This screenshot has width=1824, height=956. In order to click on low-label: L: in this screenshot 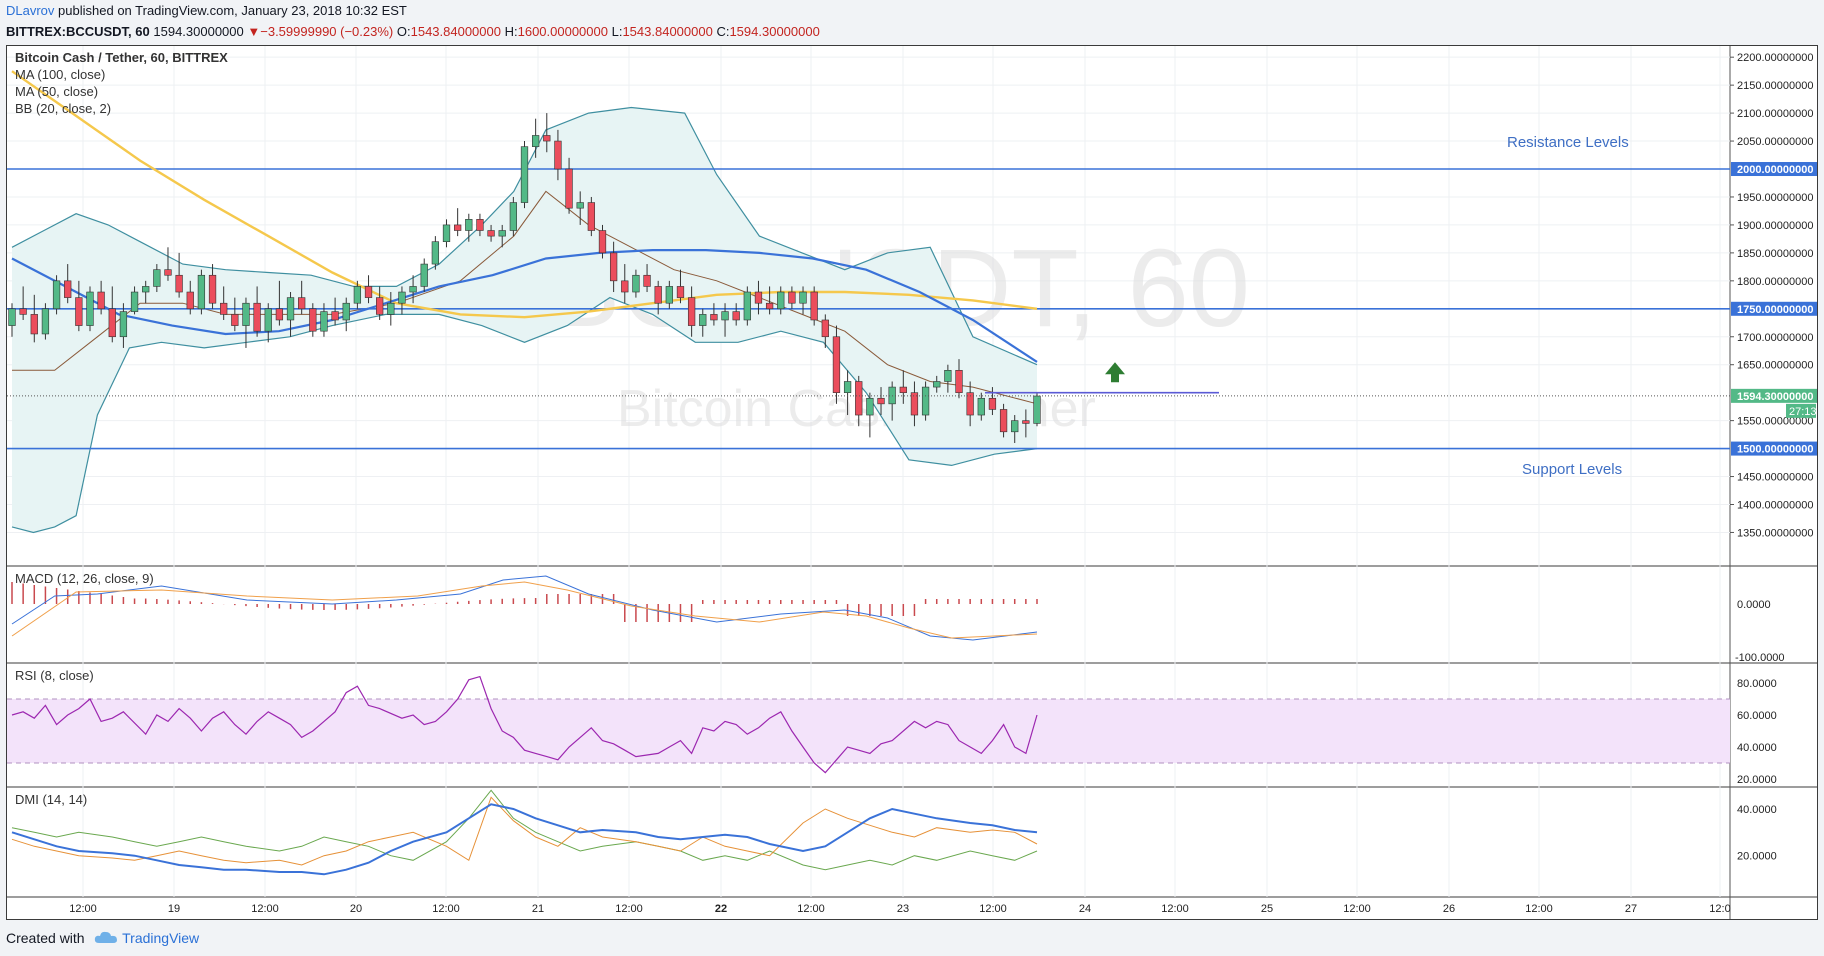, I will do `click(617, 31)`.